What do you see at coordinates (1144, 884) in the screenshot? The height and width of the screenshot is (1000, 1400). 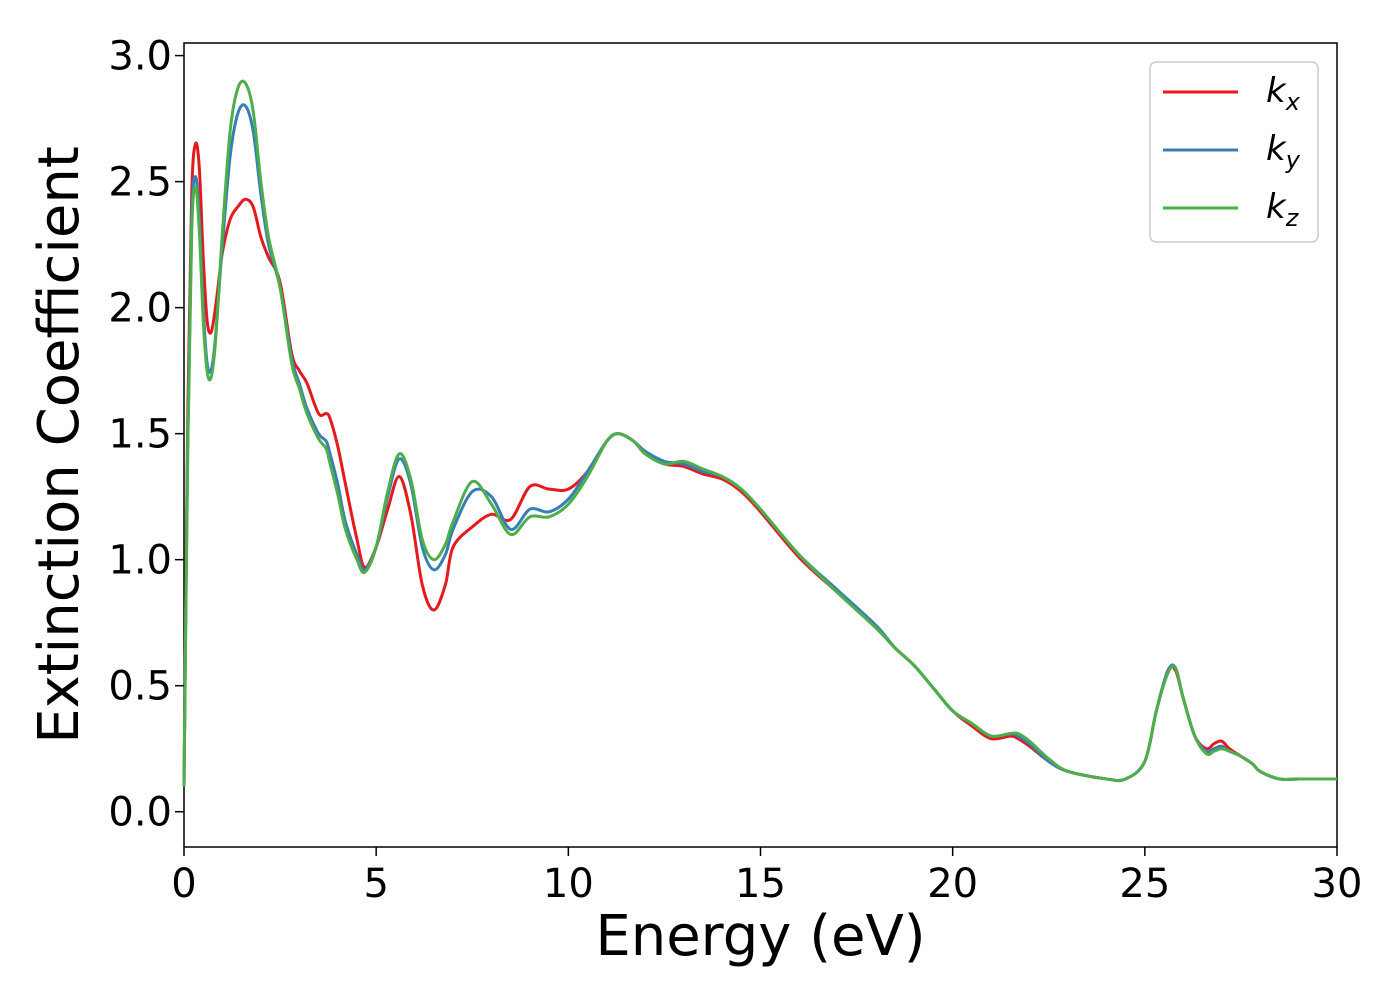 I see `x-tick-label: 25` at bounding box center [1144, 884].